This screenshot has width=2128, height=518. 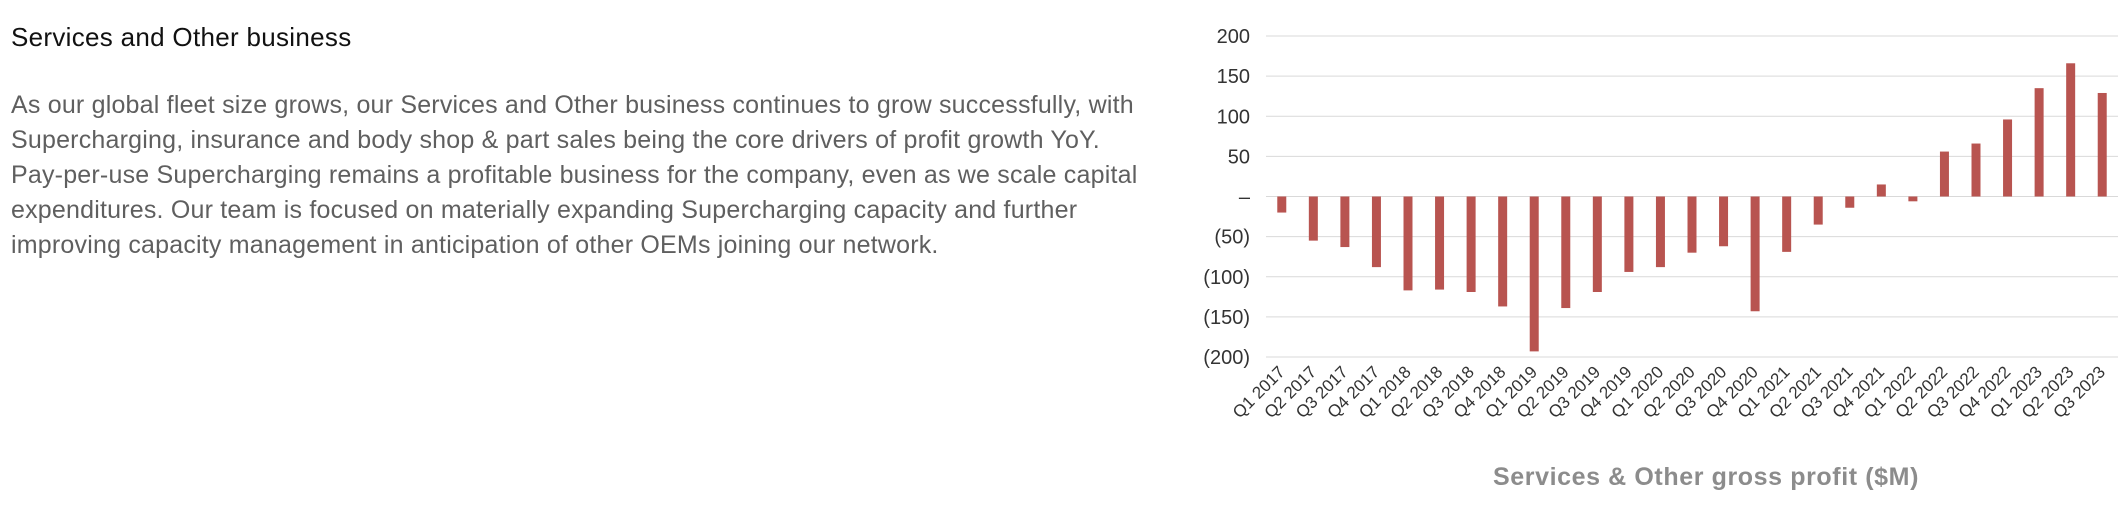 I want to click on y-tick-label: (200), so click(x=1226, y=358).